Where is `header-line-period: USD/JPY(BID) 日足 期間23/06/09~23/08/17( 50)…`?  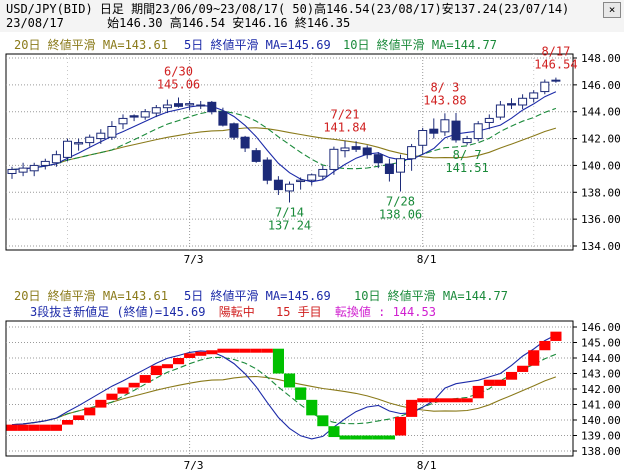
header-line-period: USD/JPY(BID) 日足 期間23/06/09~23/08/17( 50)… is located at coordinates (288, 9).